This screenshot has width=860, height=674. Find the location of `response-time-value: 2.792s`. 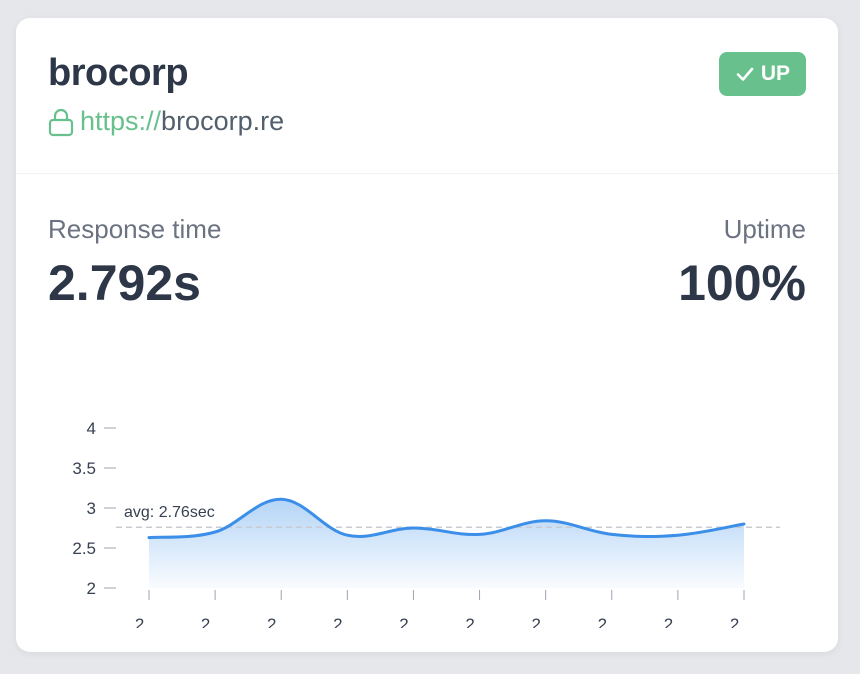

response-time-value: 2.792s is located at coordinates (124, 283).